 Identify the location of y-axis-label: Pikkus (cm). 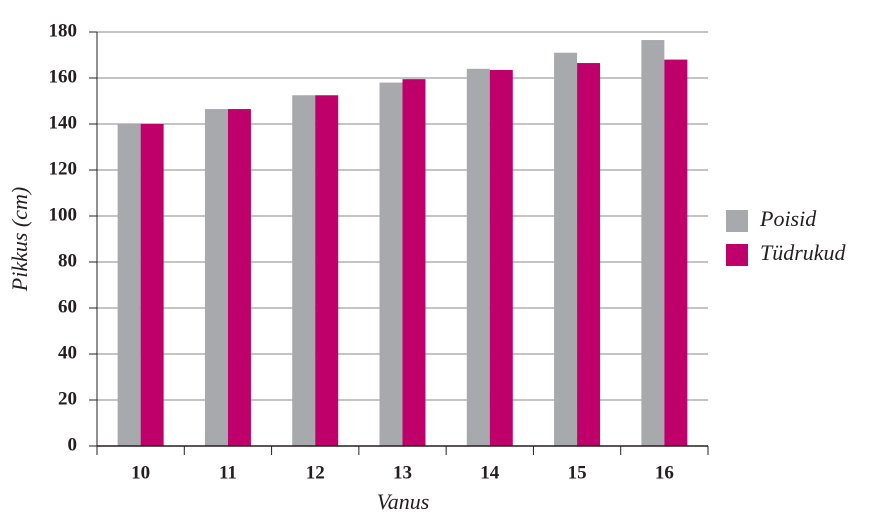
(19, 239).